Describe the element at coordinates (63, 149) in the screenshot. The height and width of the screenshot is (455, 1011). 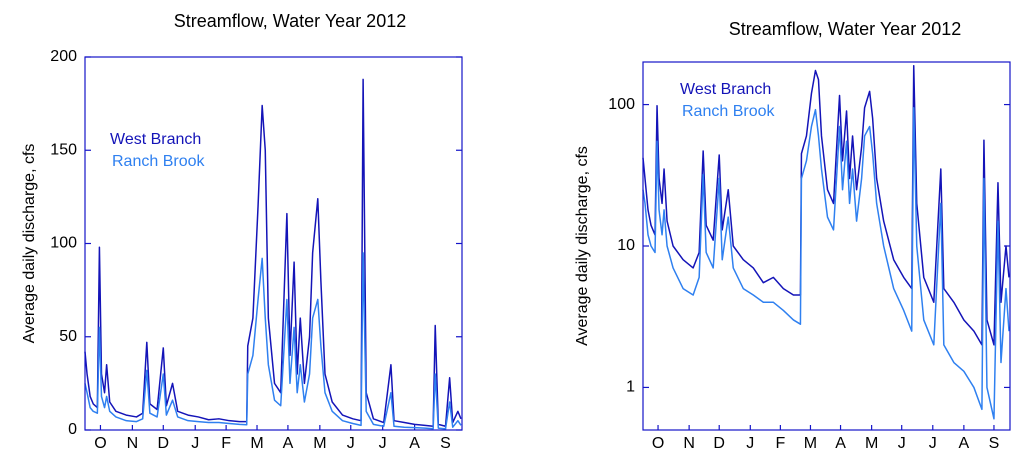
I see `y-tick-label: 150` at that location.